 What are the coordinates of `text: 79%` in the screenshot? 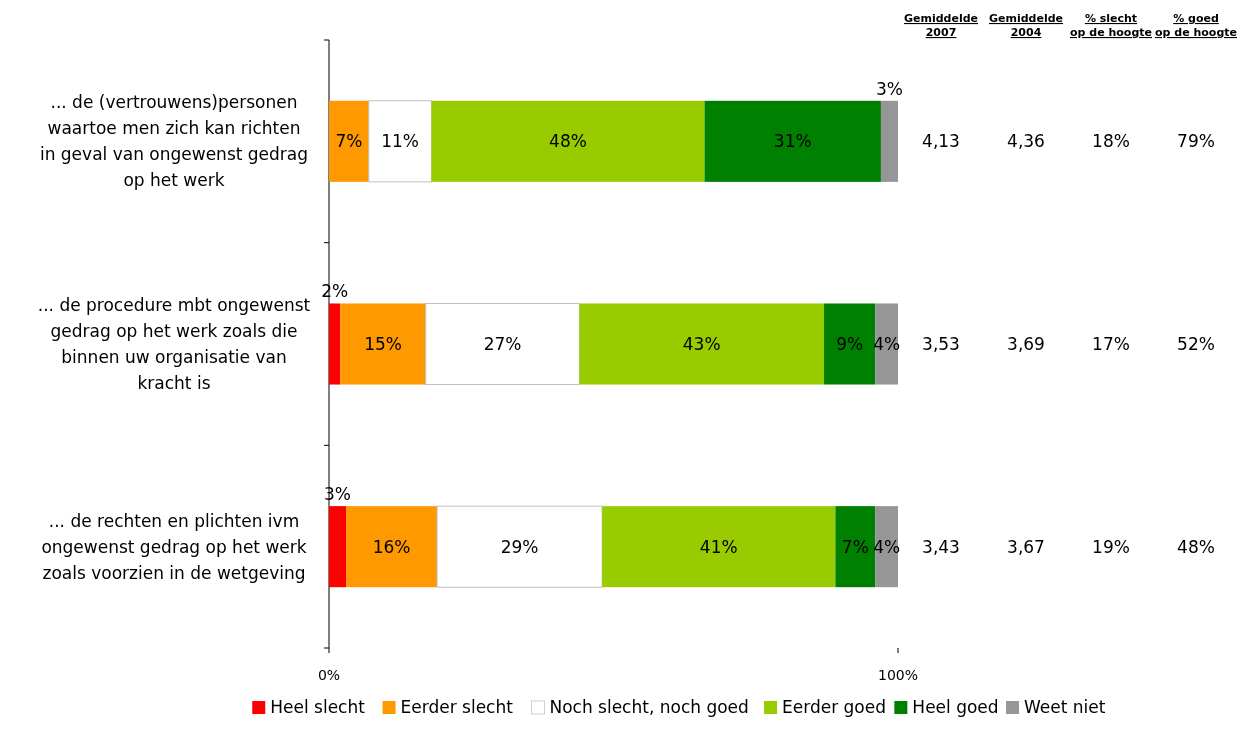 It's located at (1196, 141).